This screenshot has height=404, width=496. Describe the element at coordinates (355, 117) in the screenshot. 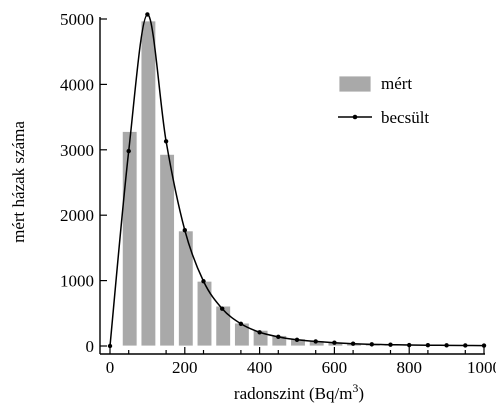

I see `legend-swatch-estimated-marker` at that location.